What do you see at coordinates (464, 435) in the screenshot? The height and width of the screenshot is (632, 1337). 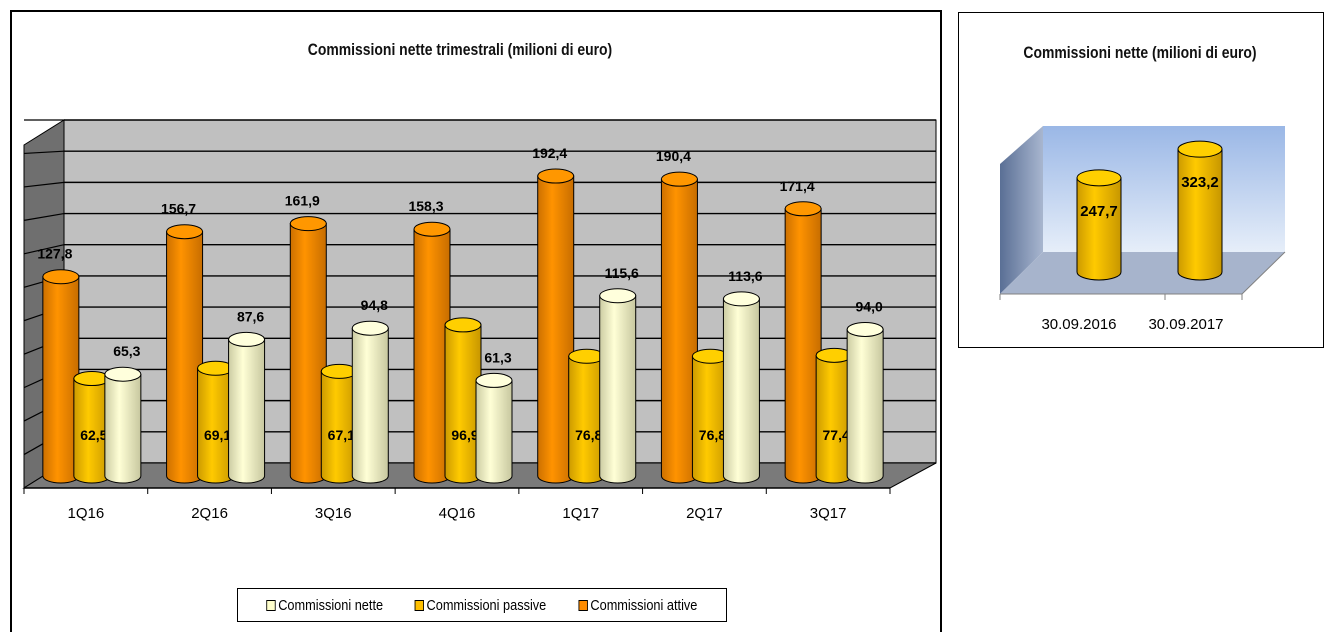 I see `data-label: 96,9` at bounding box center [464, 435].